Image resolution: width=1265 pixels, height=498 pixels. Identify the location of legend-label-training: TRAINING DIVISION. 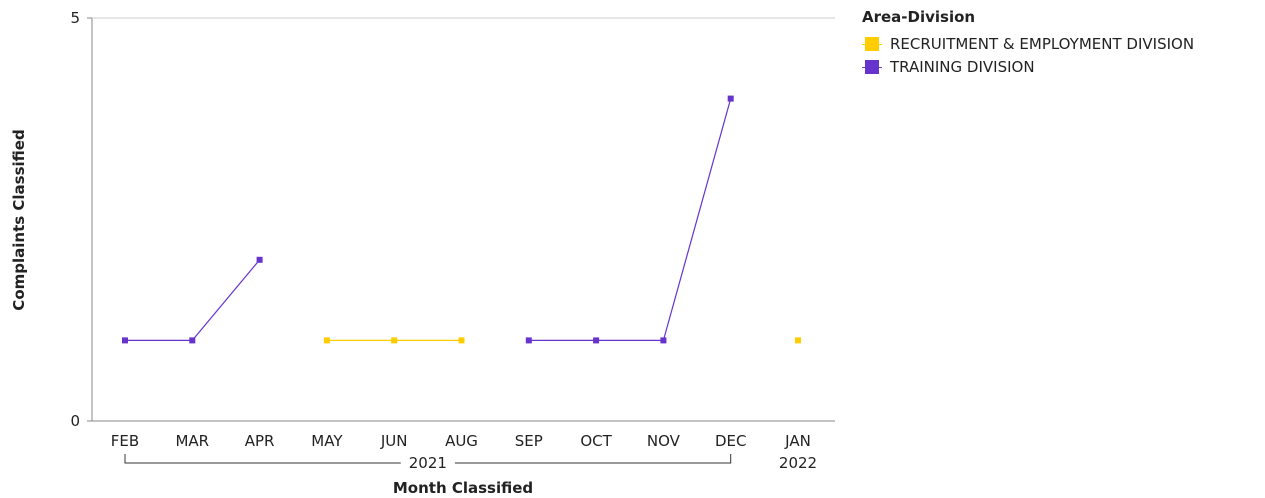
(962, 66).